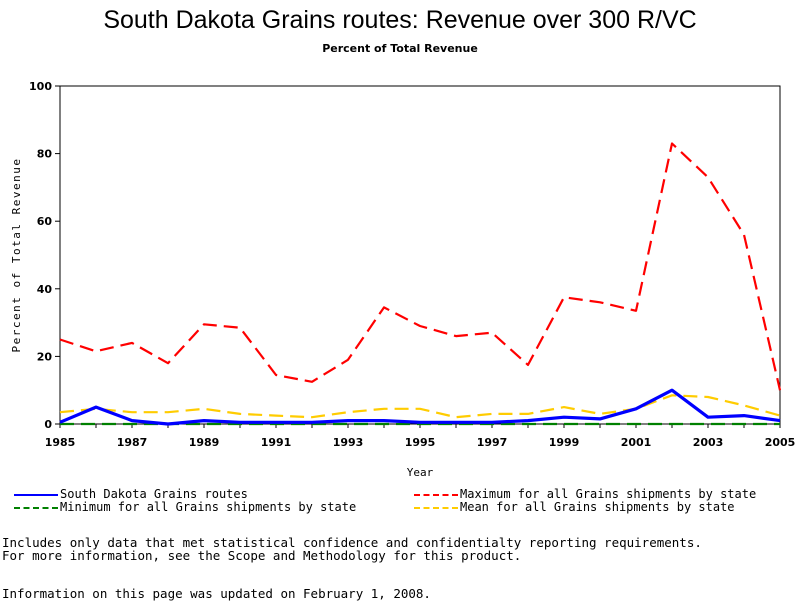  I want to click on x-tick-label: 1993, so click(348, 442).